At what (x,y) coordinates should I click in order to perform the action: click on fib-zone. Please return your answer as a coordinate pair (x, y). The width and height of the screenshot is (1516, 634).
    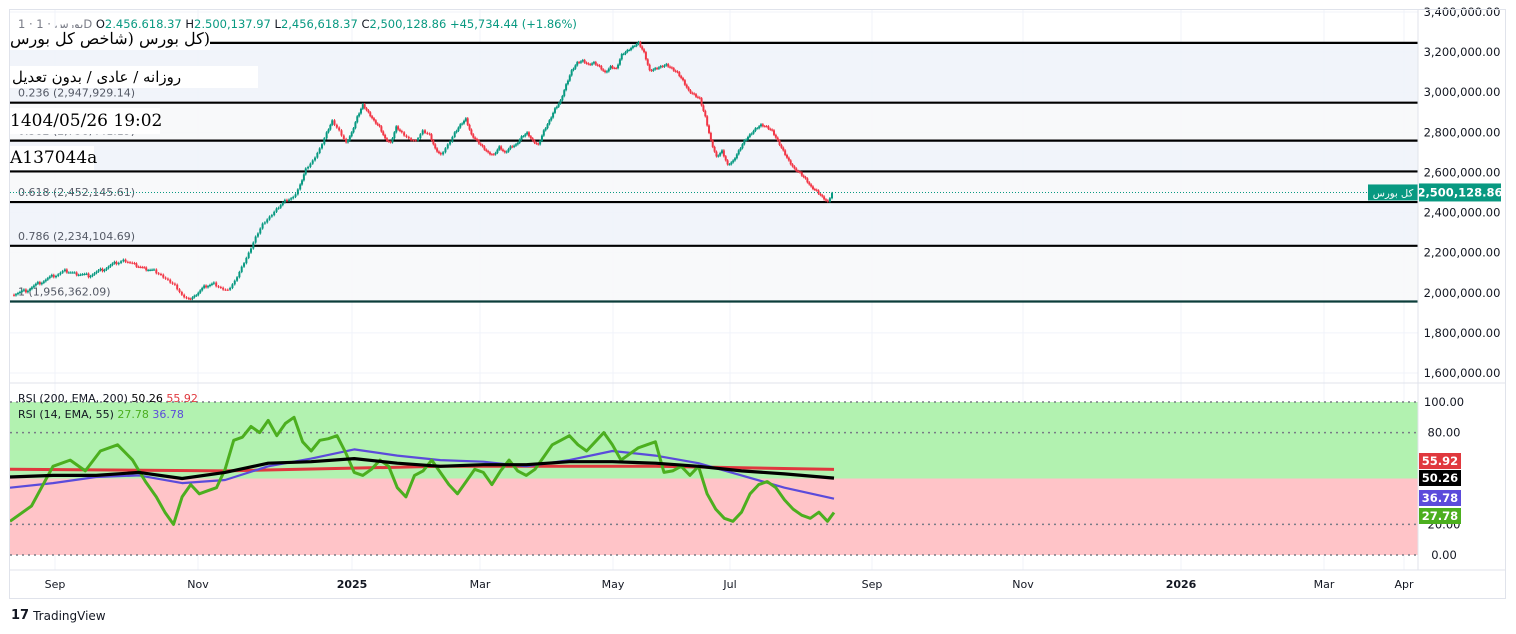
    Looking at the image, I should click on (714, 187).